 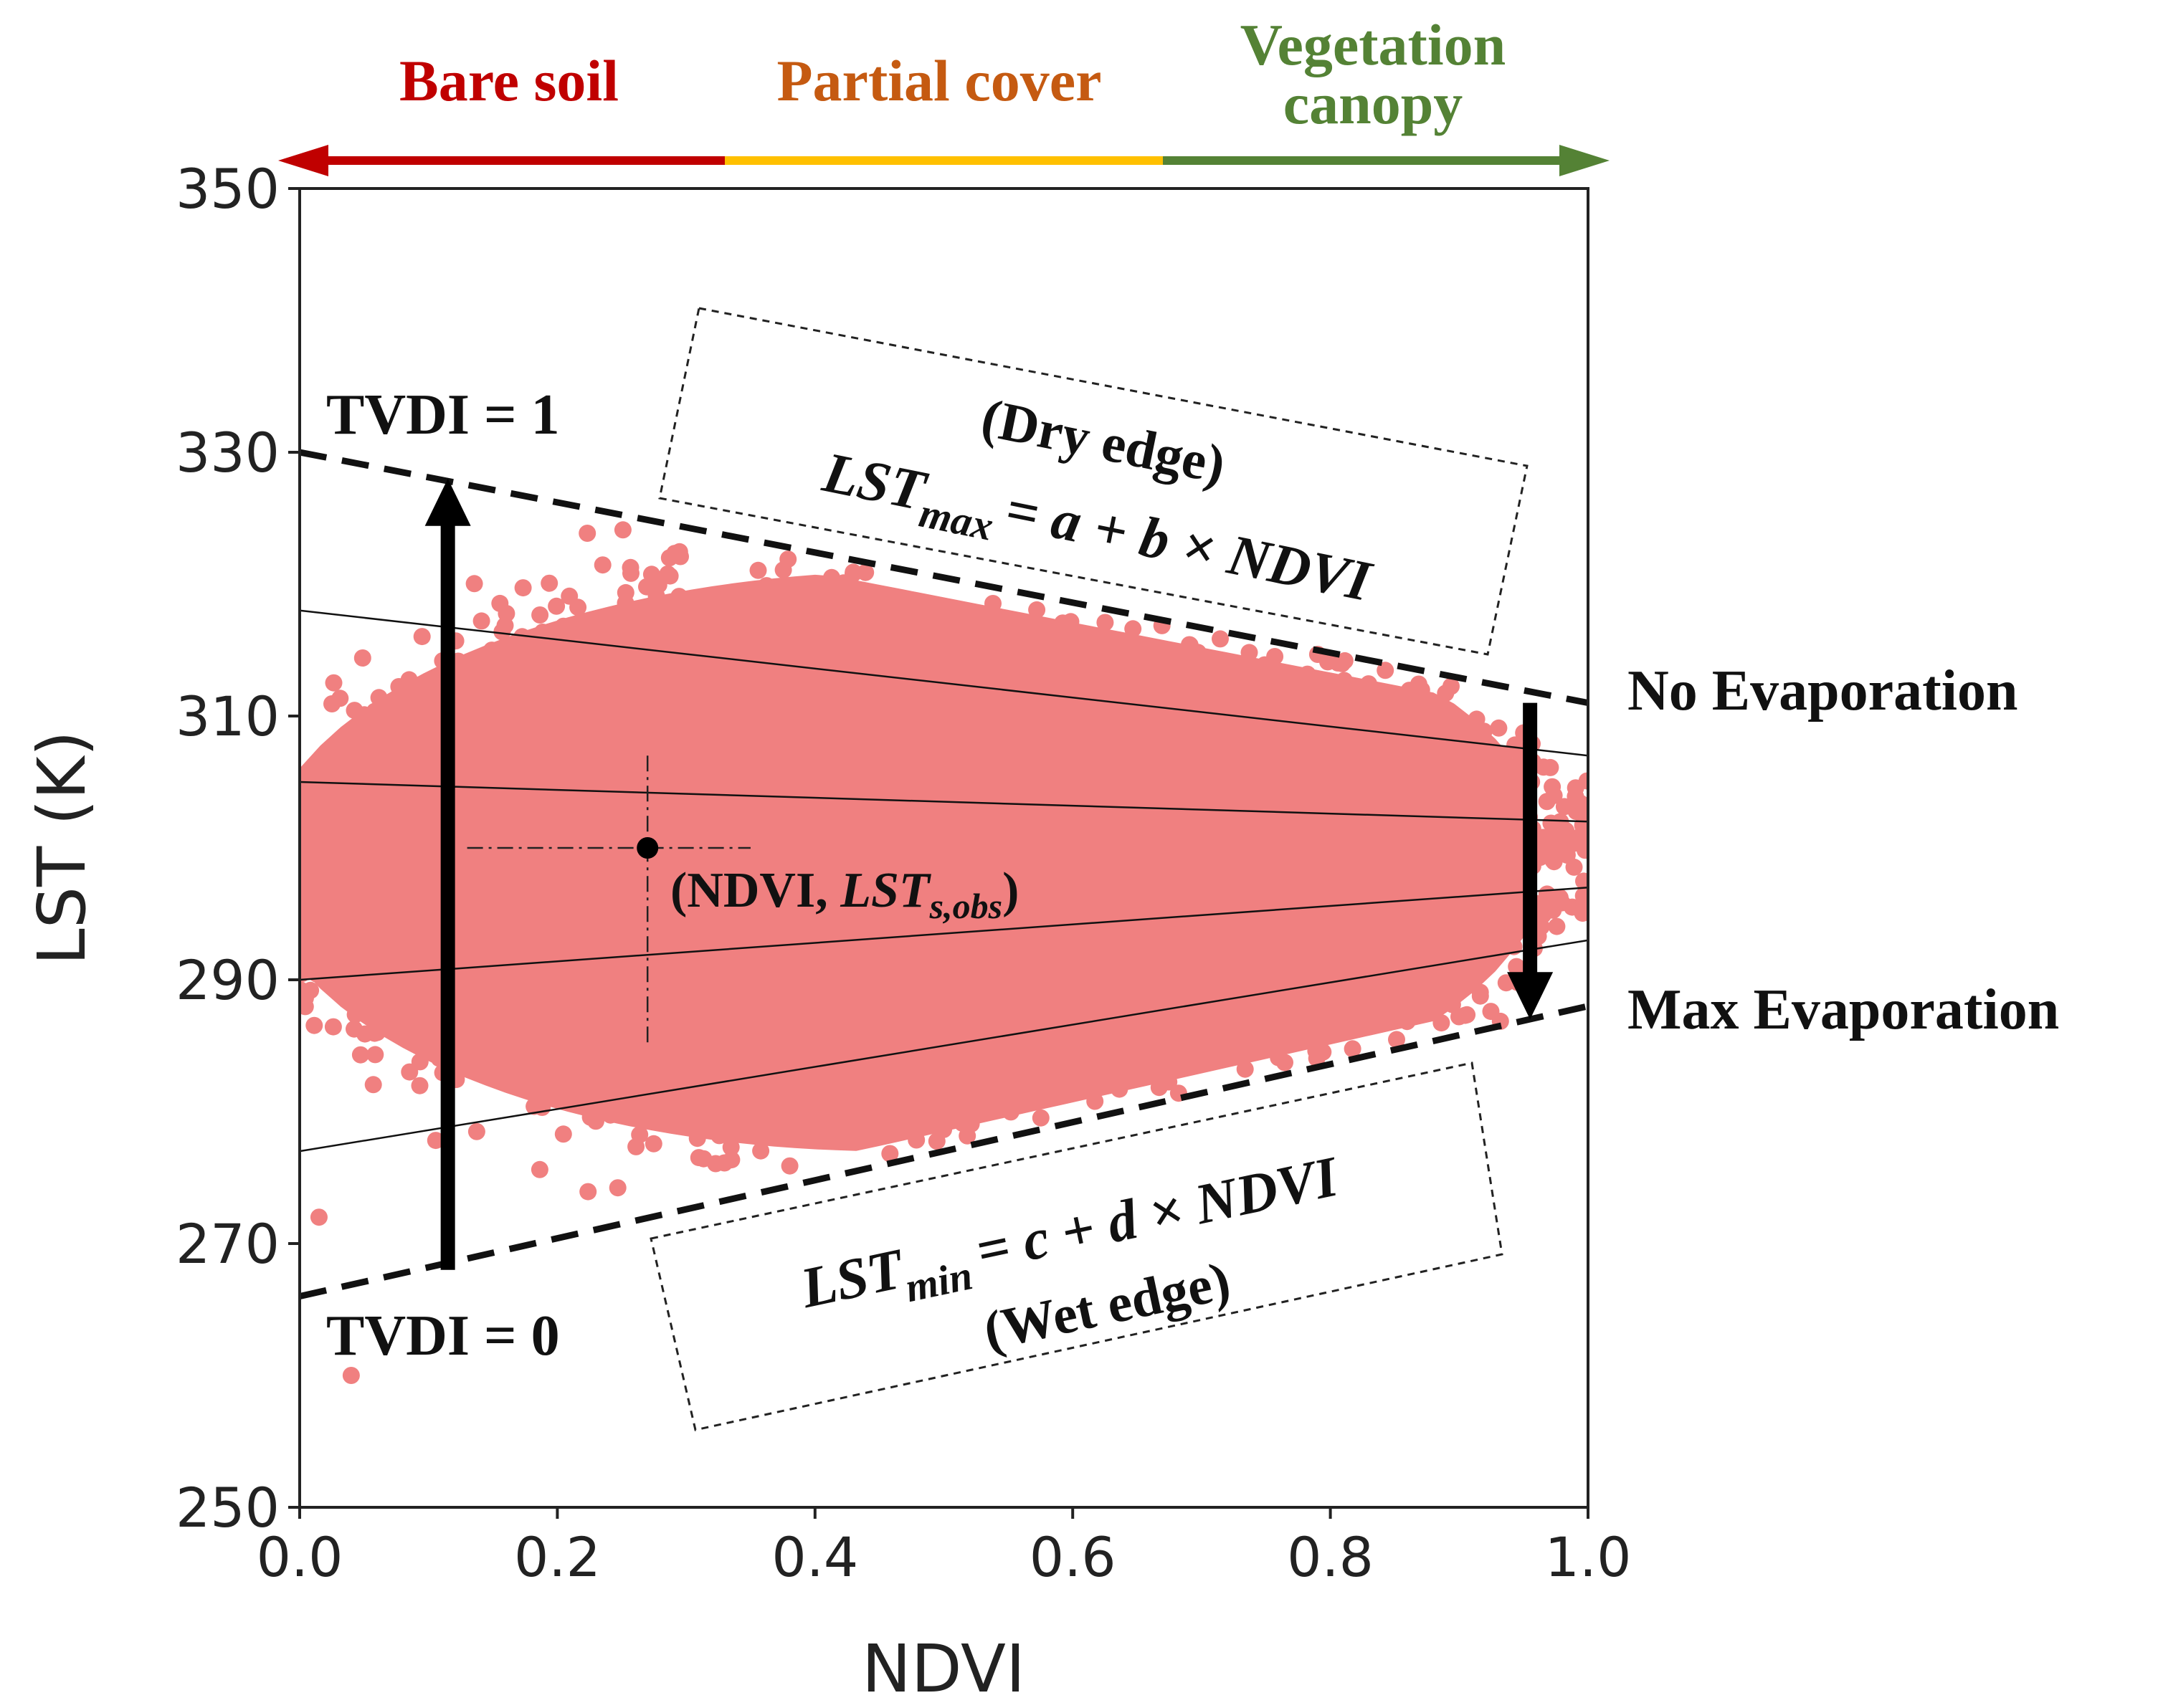 What do you see at coordinates (443, 415) in the screenshot?
I see `tvdi-one-label: TVDI = 1` at bounding box center [443, 415].